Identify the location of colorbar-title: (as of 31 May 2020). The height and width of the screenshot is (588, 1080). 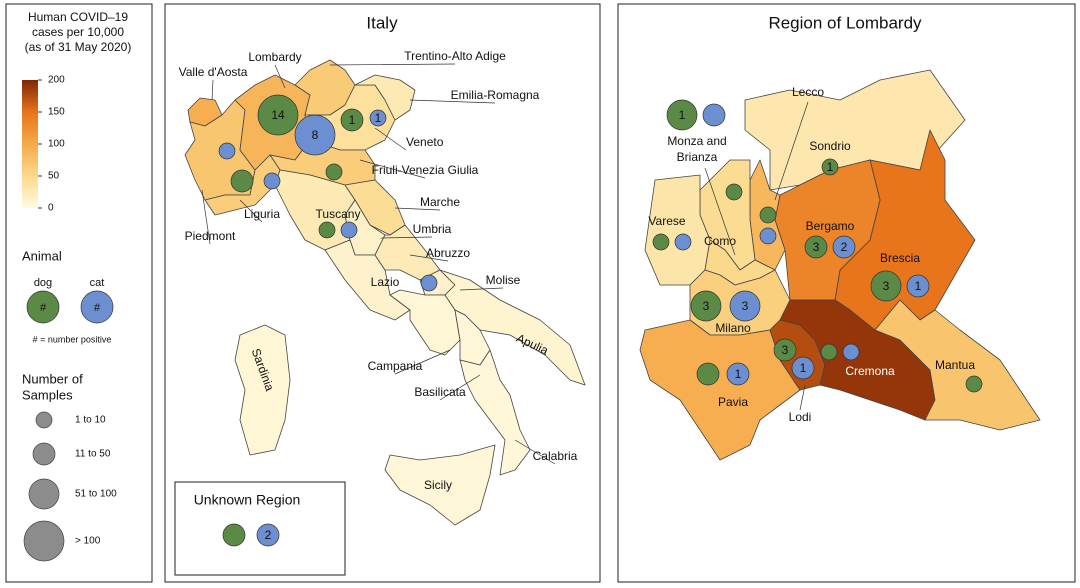
(78, 47).